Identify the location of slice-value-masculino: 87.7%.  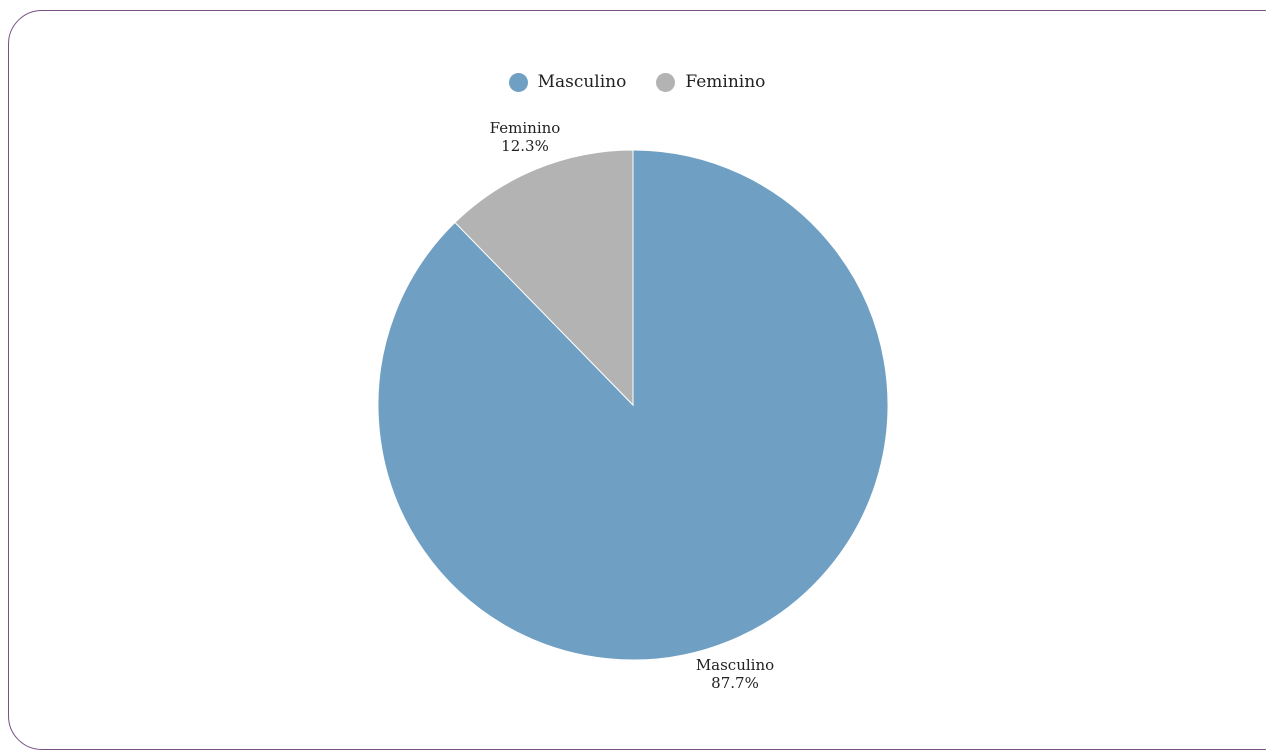
(735, 683).